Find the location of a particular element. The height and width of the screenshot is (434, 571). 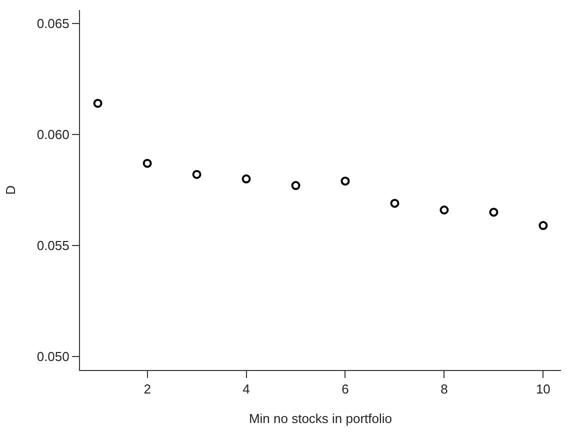

x-tick-label: 6 is located at coordinates (345, 389).